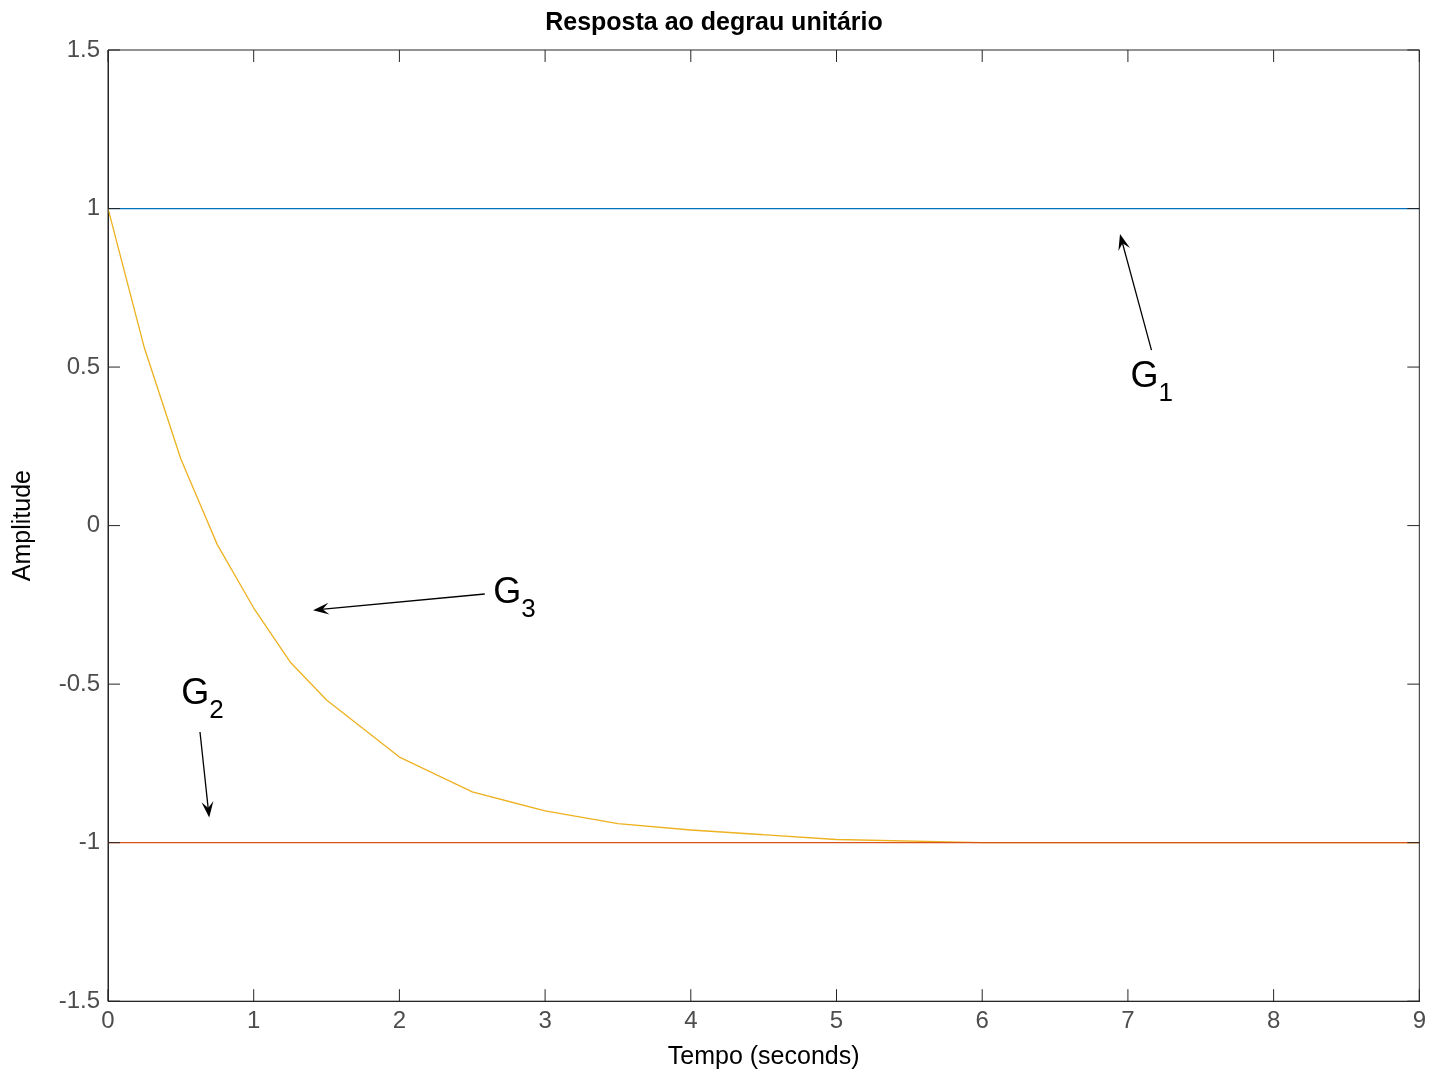 The width and height of the screenshot is (1432, 1076). I want to click on x-tick-label: 6, so click(982, 1020).